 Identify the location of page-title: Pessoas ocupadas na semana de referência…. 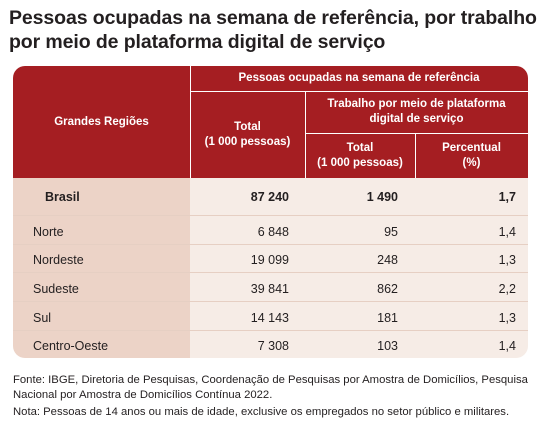
(273, 30).